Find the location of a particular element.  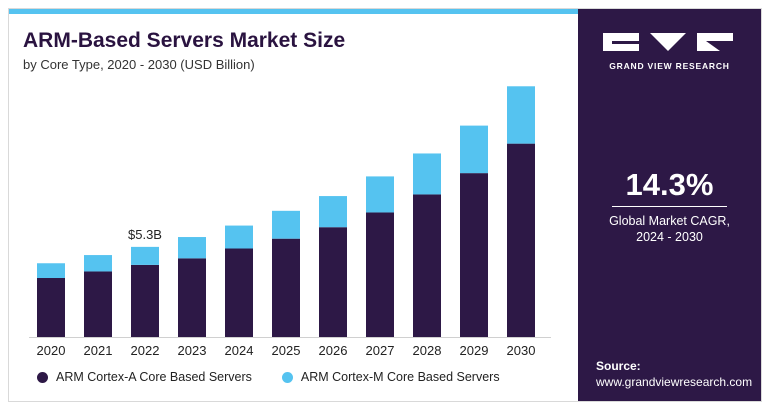

bar-cortex-m-2030 is located at coordinates (521, 115).